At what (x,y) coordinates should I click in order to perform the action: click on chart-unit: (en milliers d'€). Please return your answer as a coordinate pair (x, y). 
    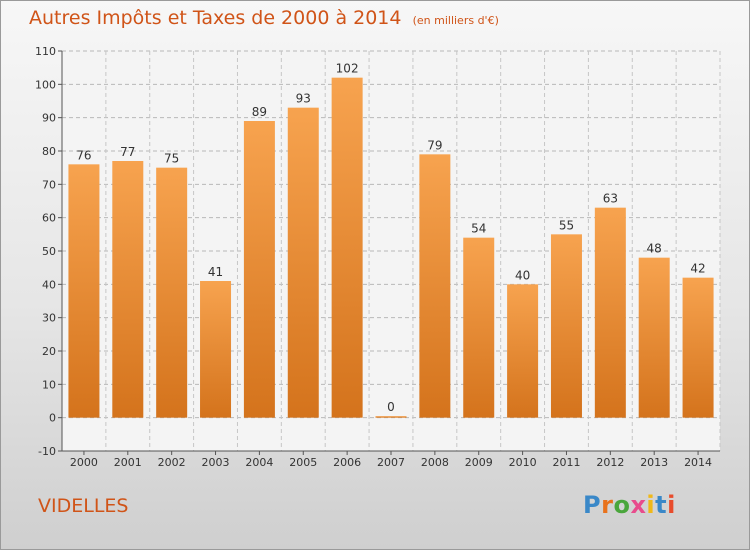
    Looking at the image, I should click on (455, 20).